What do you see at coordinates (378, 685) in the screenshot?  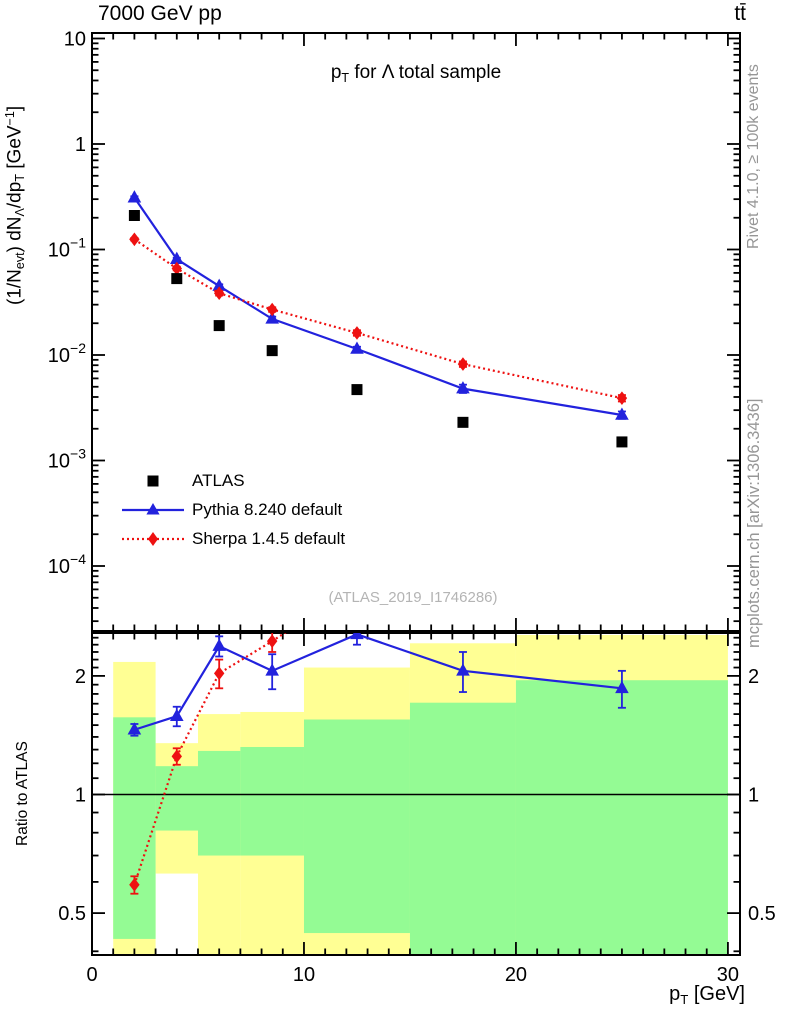 I see `ratio-series-pythia` at bounding box center [378, 685].